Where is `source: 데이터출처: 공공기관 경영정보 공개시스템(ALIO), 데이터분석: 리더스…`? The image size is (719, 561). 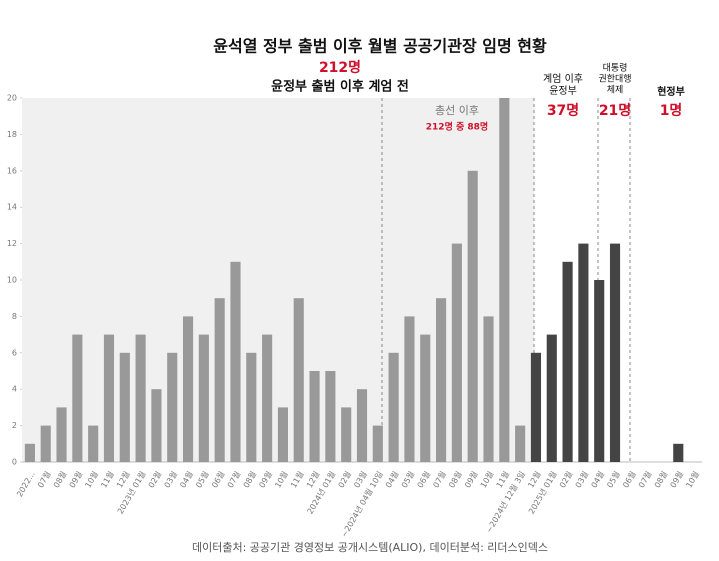
source: 데이터출처: 공공기관 경영정보 공개시스템(ALIO), 데이터분석: 리더스… is located at coordinates (370, 547).